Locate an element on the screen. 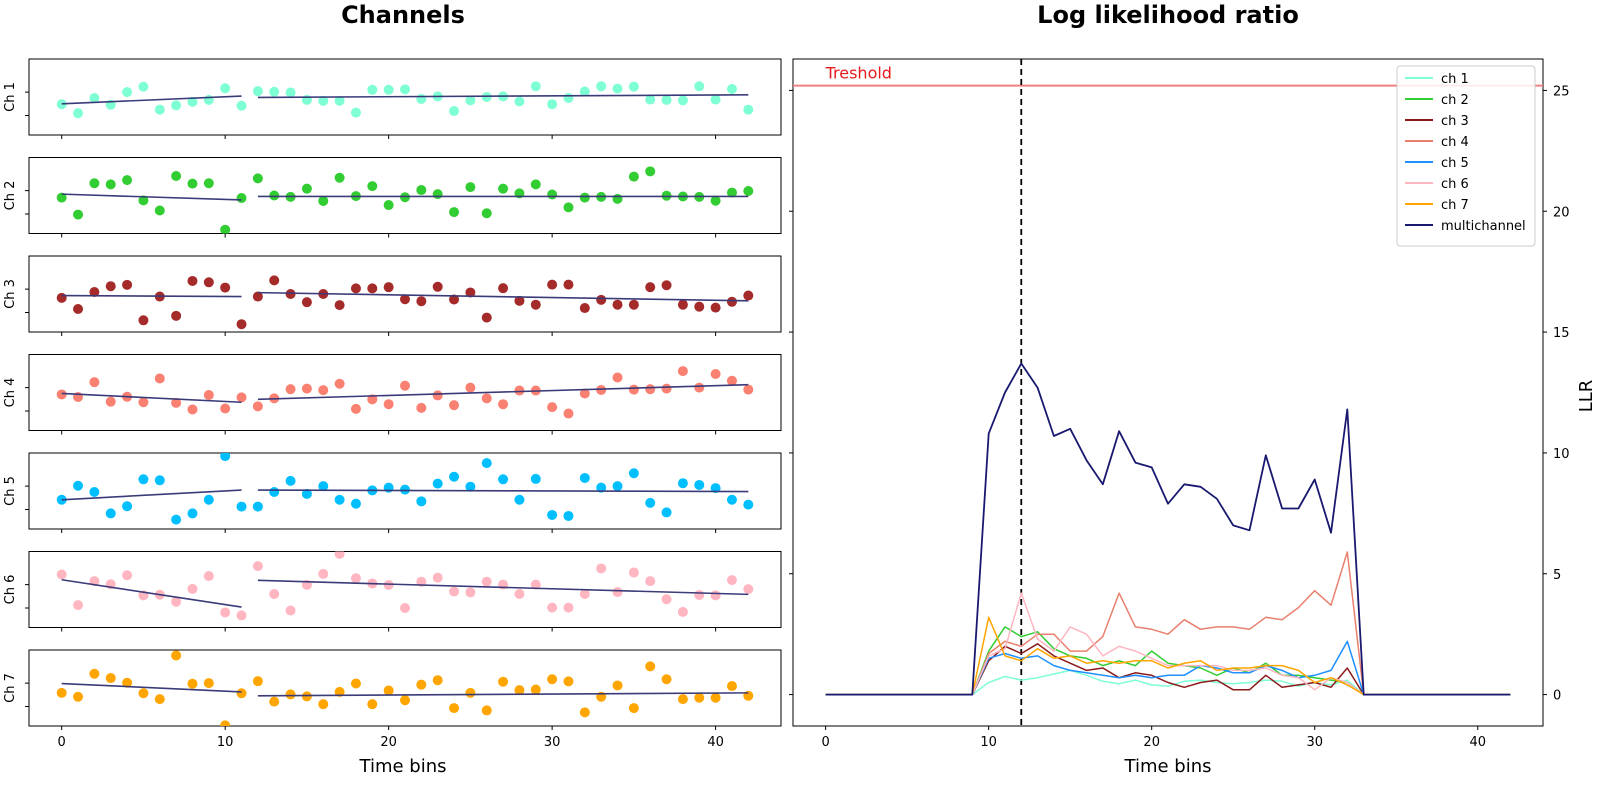 Image resolution: width=1600 pixels, height=800 pixels. y-tick-label: 20 is located at coordinates (1561, 212).